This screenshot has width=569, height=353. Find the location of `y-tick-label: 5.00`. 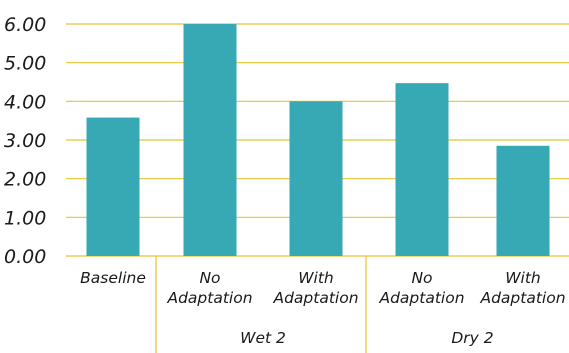

y-tick-label: 5.00 is located at coordinates (25, 64).